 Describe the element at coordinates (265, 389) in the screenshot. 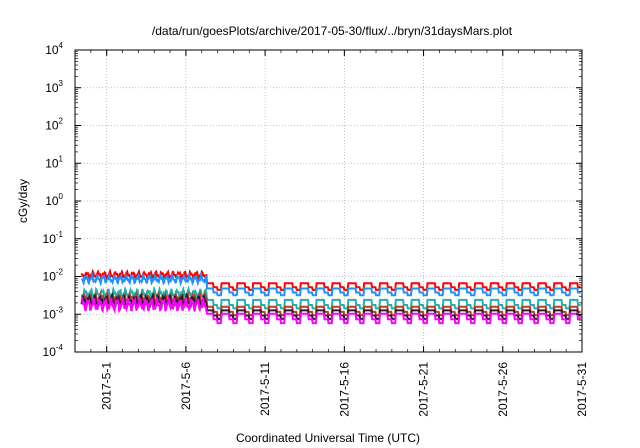

I see `x-tick-label: 2017-5-11` at that location.